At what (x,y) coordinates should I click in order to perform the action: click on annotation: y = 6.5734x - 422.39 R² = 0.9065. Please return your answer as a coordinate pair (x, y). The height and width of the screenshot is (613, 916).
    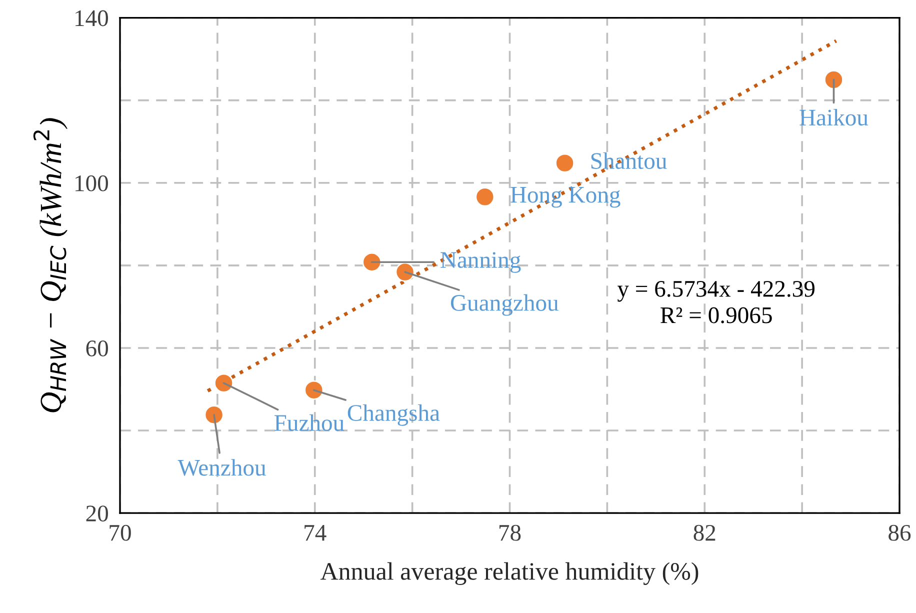
    Looking at the image, I should click on (715, 302).